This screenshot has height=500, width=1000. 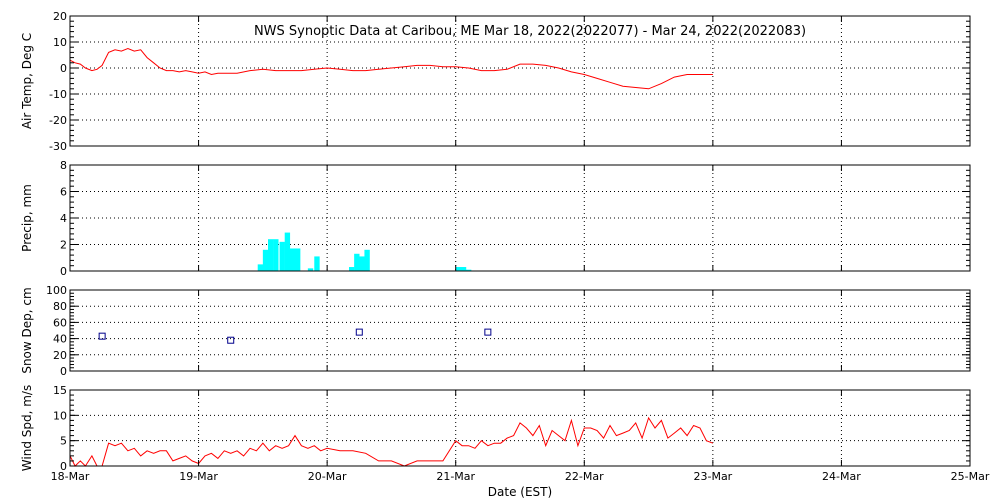 I want to click on x-tick-label: 20-Mar, so click(x=327, y=476).